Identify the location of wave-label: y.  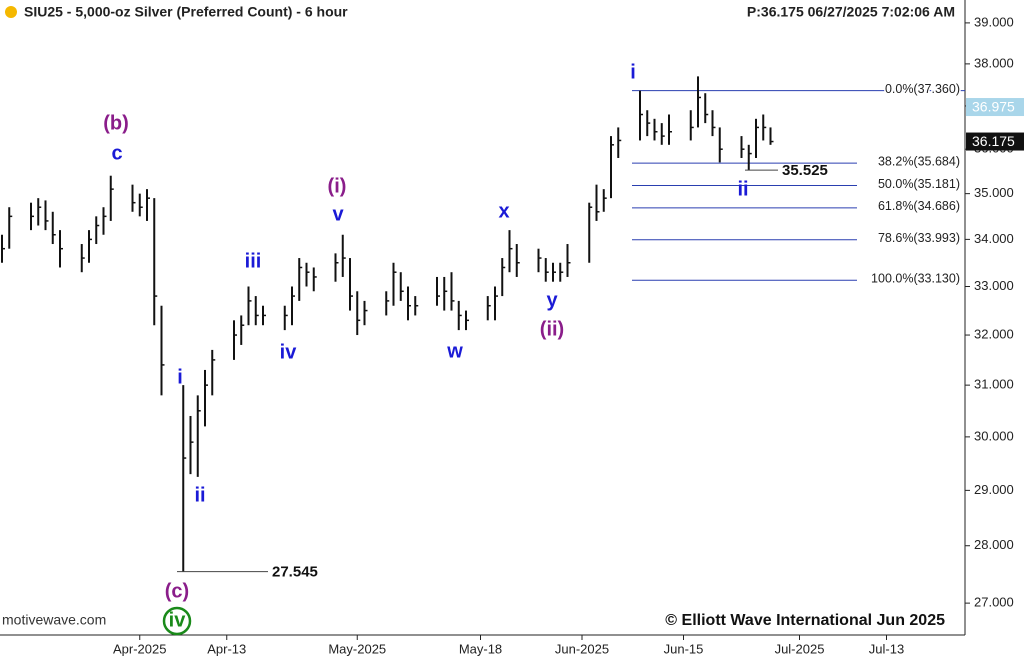
(552, 300).